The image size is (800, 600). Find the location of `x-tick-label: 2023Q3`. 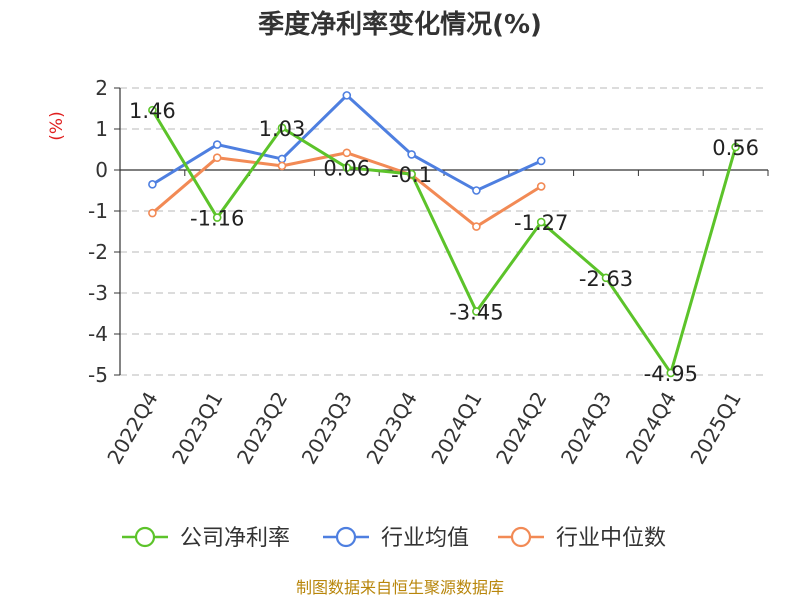

x-tick-label: 2023Q3 is located at coordinates (327, 428).